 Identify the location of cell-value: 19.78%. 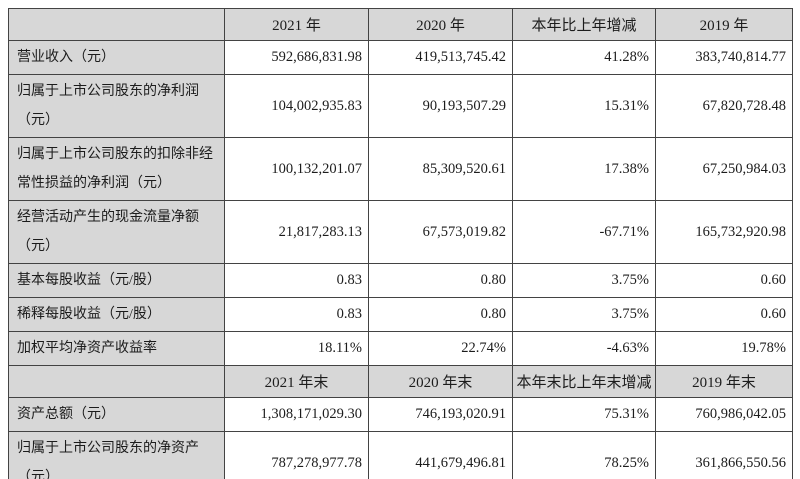
(724, 348).